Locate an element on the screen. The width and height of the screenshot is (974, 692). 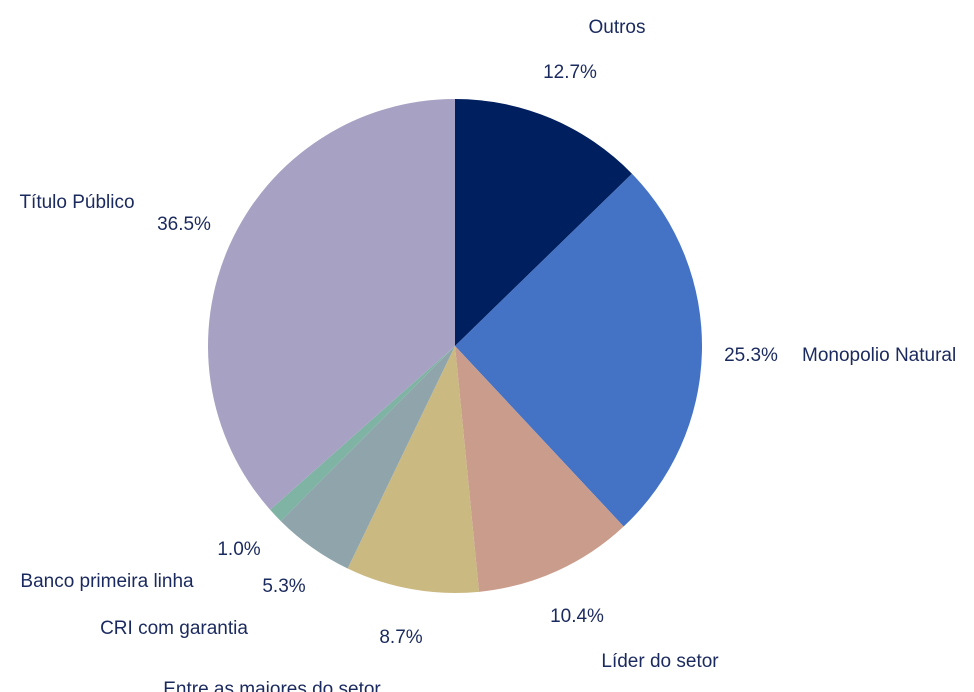
pie-slice-banco-primeira-linha is located at coordinates (362, 434).